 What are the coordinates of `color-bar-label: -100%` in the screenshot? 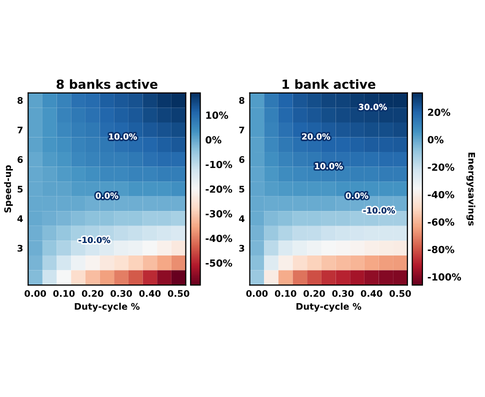 It's located at (445, 277).